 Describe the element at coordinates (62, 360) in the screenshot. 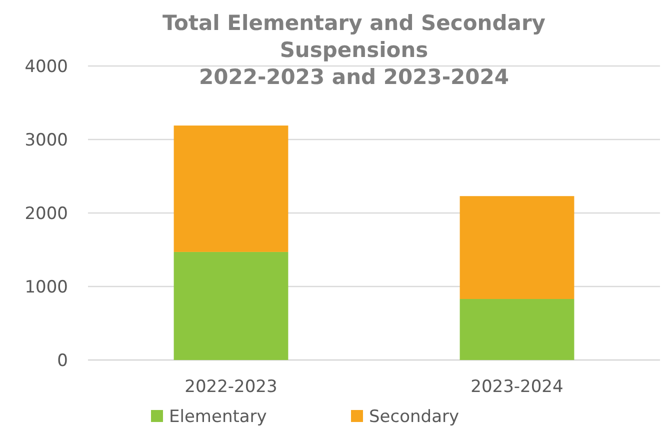

I see `y-tick-label: 0` at that location.